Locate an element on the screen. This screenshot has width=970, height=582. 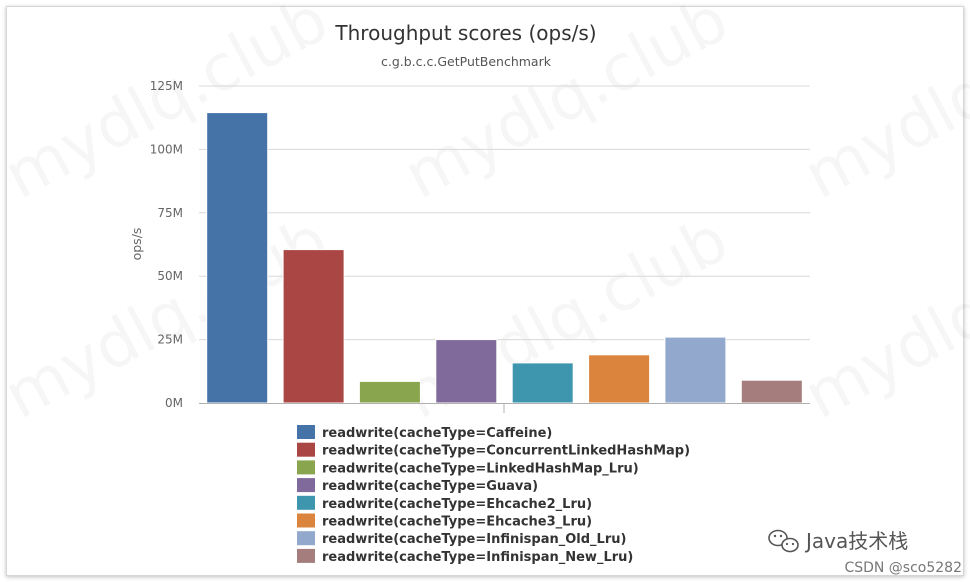
brand-watermark: Java技术栈 CSDN @sco5282 is located at coordinates (865, 552).